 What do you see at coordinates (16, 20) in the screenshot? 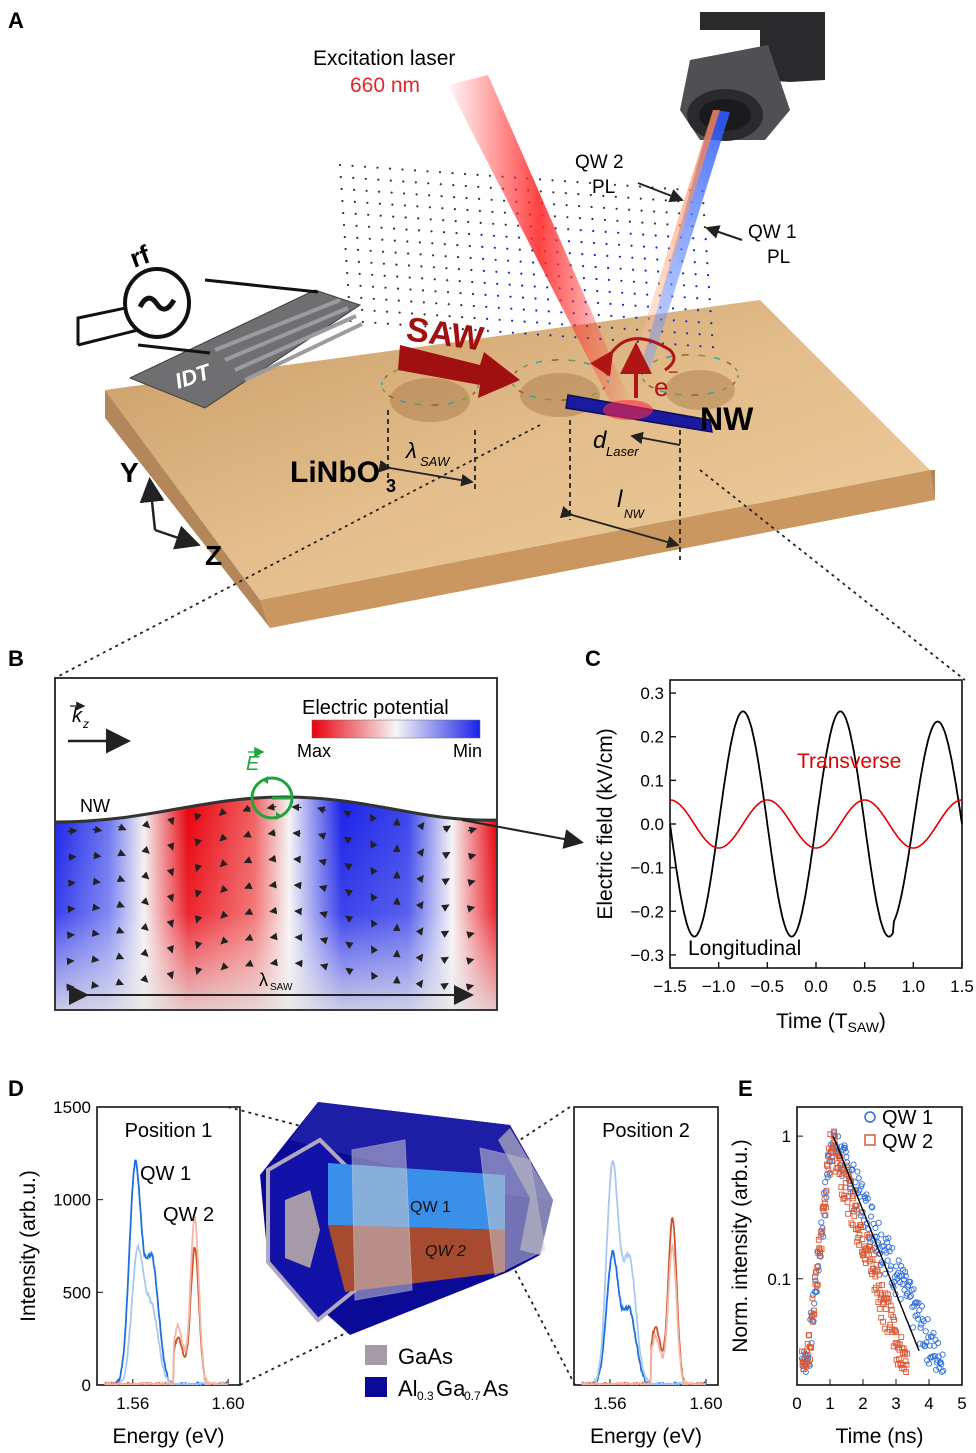
I see `panel-label-a: A` at bounding box center [16, 20].